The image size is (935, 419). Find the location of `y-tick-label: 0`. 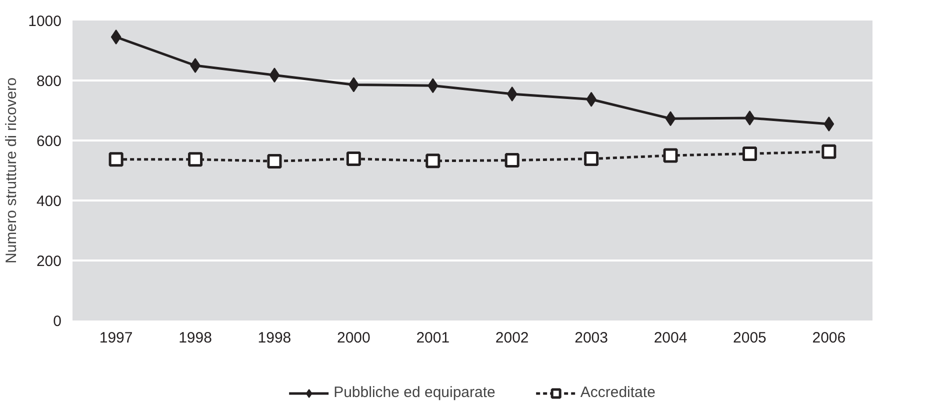

y-tick-label: 0 is located at coordinates (57, 321).